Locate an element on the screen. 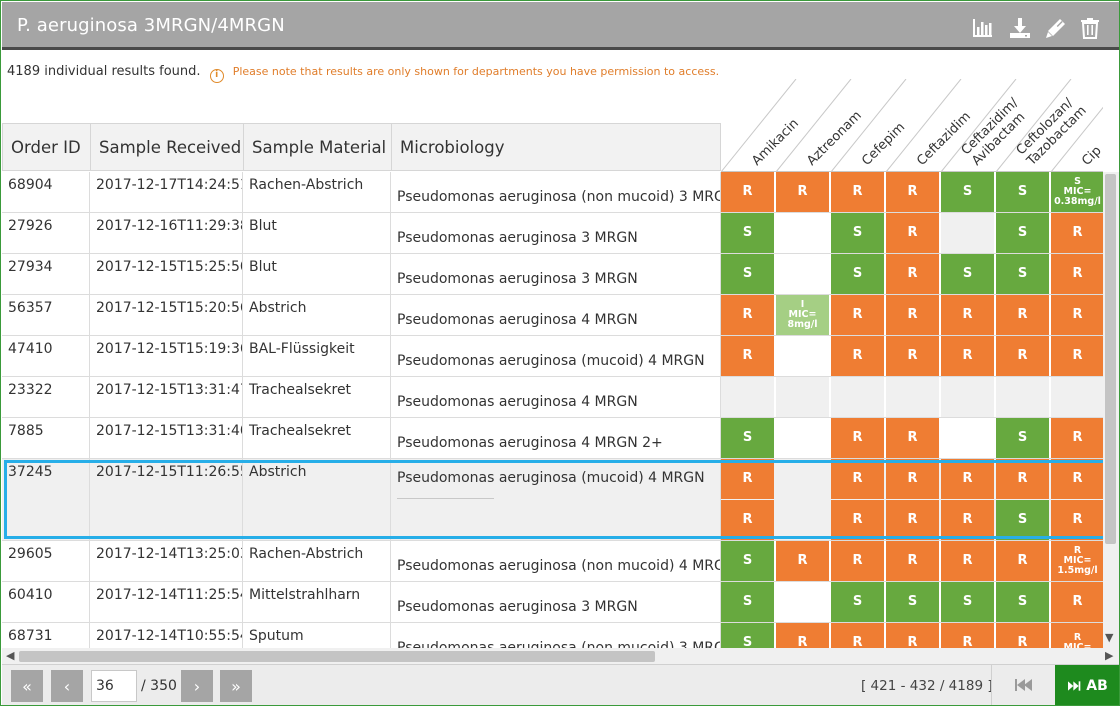  scroll-left-arrow-icon: ◀ is located at coordinates (10, 655).